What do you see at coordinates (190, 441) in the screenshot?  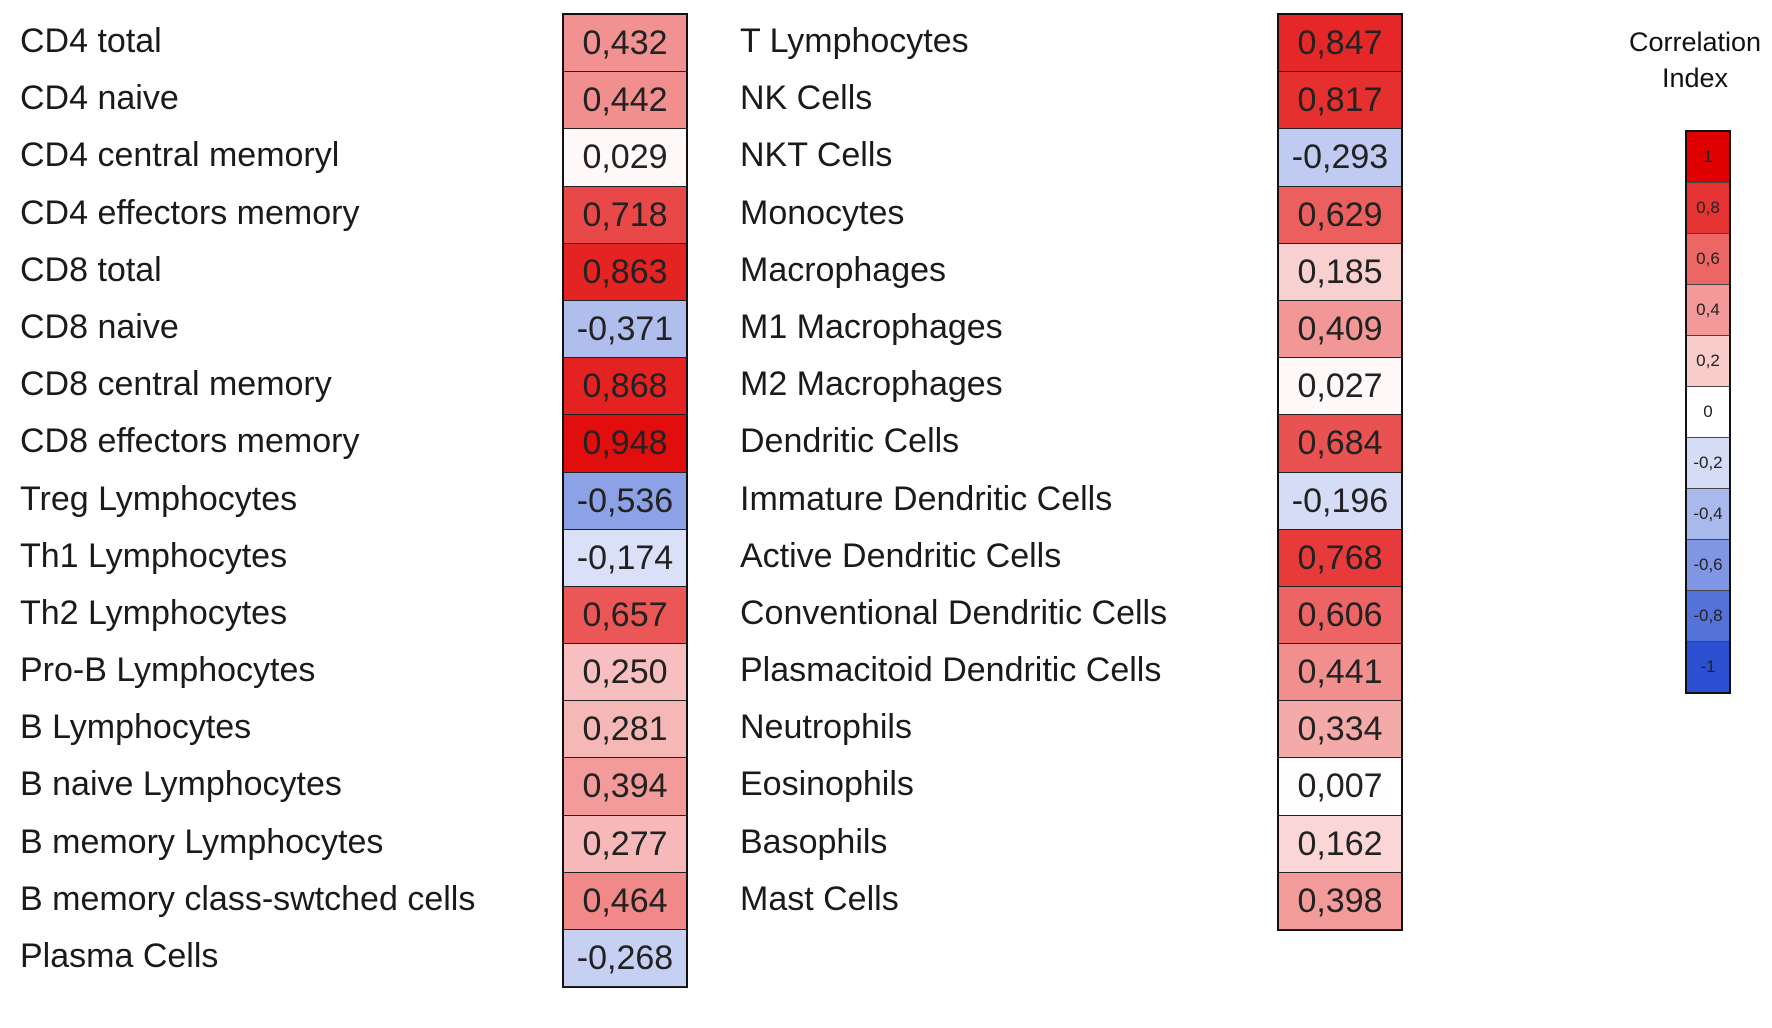 I see `row-label: CD8 effectors memory` at bounding box center [190, 441].